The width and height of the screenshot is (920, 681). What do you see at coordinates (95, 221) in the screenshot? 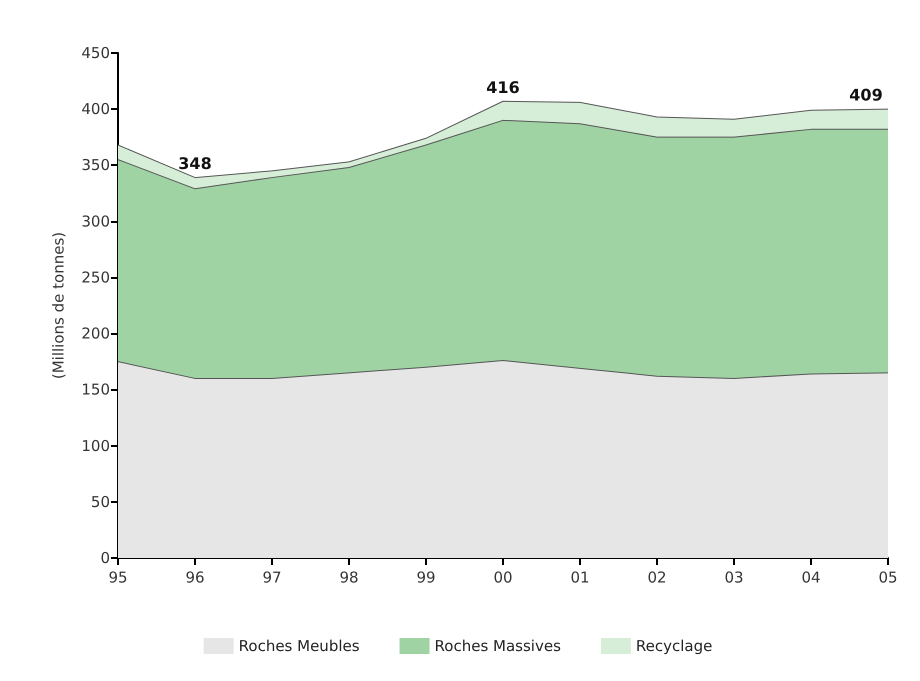
I see `y-tick-label: 300` at bounding box center [95, 221].